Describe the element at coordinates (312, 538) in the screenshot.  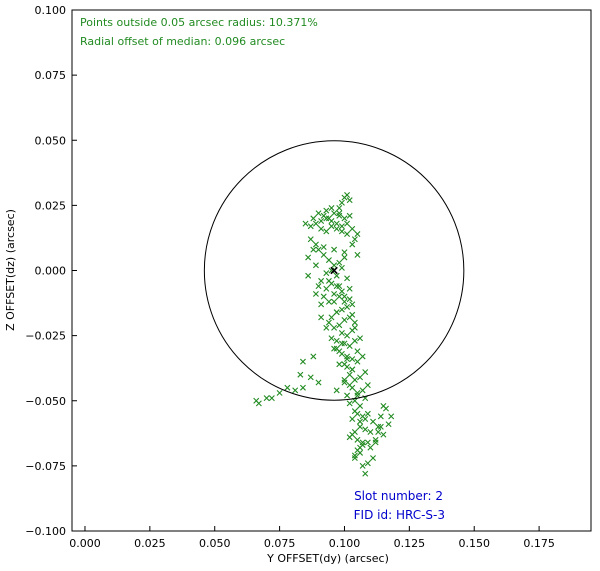
I see `x-axis-ticks: 0.000 0.025 0.050 0.075 0.100 0.125 0.150 0.175` at that location.